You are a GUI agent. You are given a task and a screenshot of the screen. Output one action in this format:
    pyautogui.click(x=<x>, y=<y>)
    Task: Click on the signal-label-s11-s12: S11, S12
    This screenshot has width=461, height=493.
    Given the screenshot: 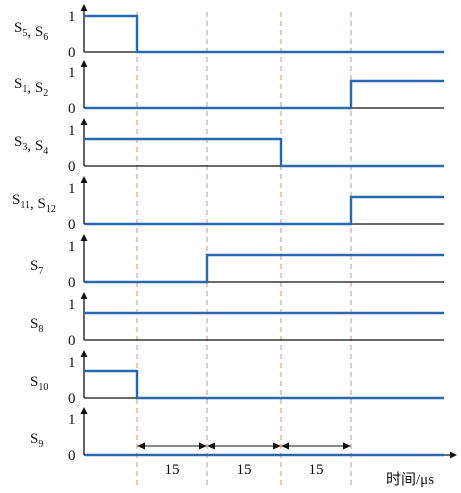 What is the action you would take?
    pyautogui.click(x=34, y=203)
    